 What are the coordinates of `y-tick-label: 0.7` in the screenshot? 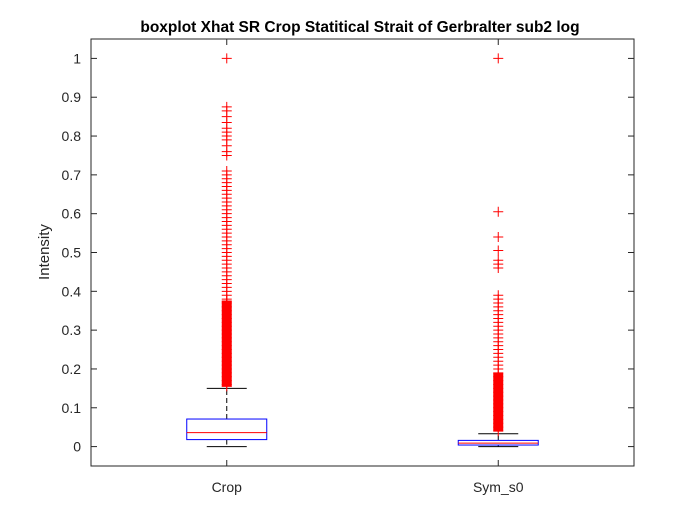 It's located at (72, 175).